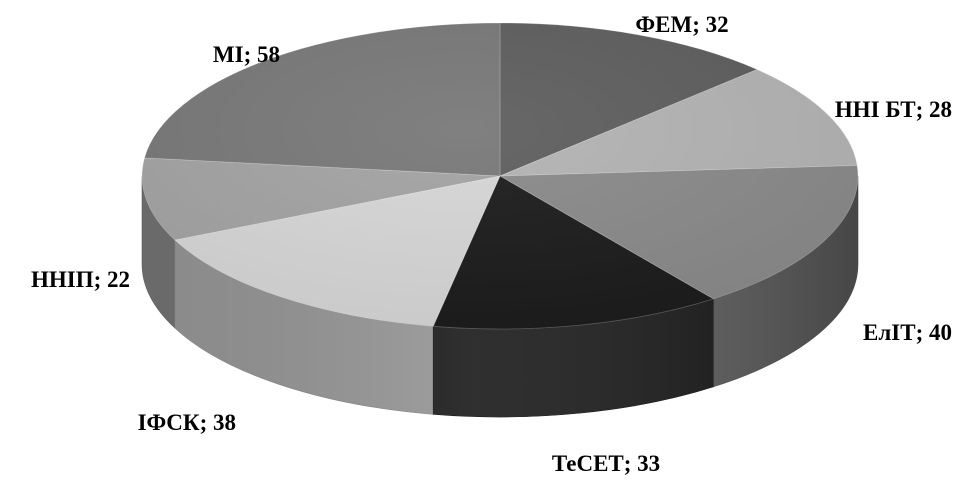 The width and height of the screenshot is (966, 492). What do you see at coordinates (907, 332) in the screenshot?
I see `data-label-еліт: ЕлІТ; 40` at bounding box center [907, 332].